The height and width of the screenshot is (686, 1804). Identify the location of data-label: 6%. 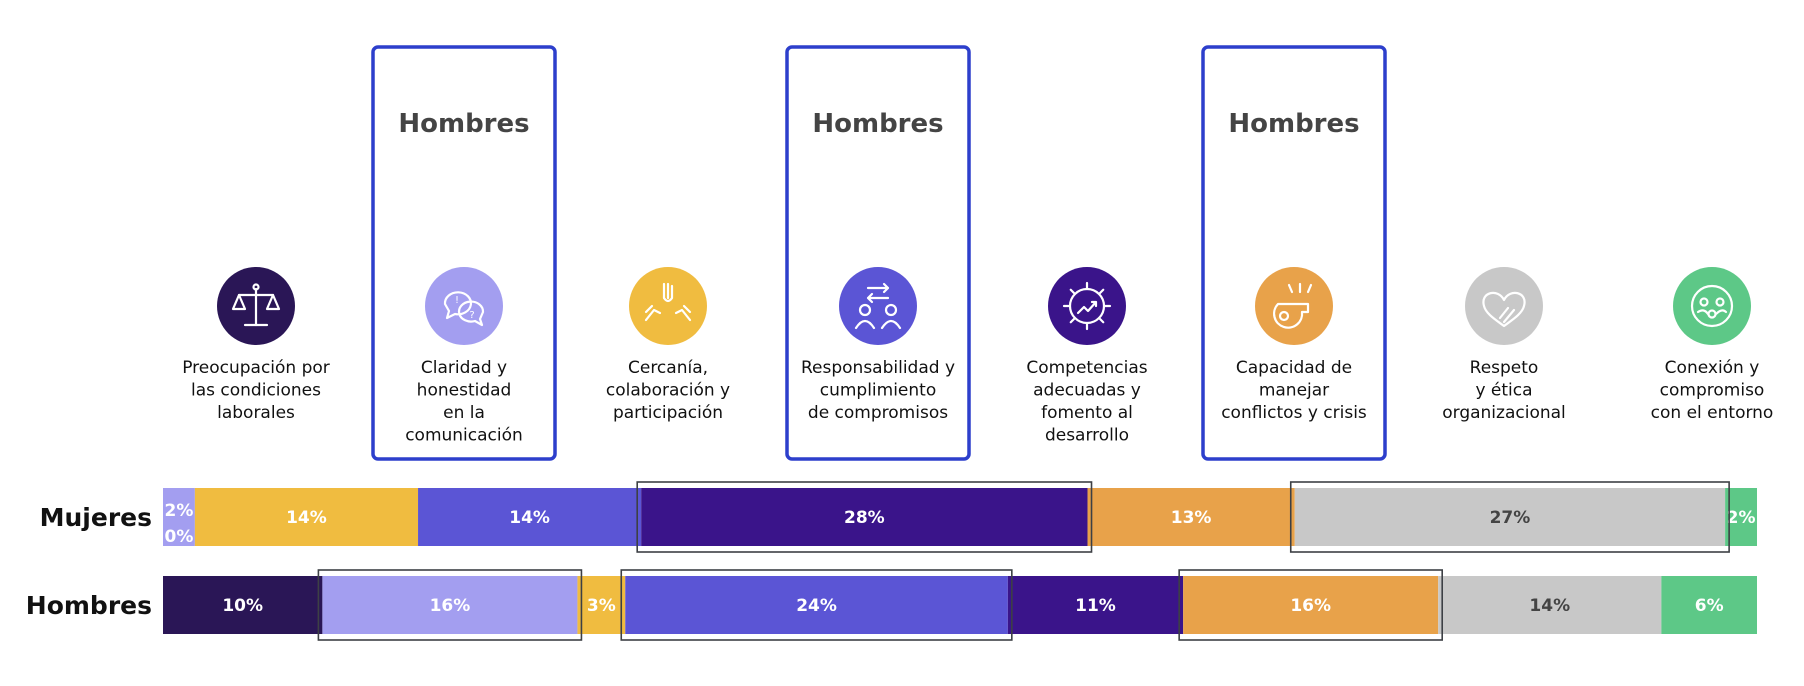
(1709, 606).